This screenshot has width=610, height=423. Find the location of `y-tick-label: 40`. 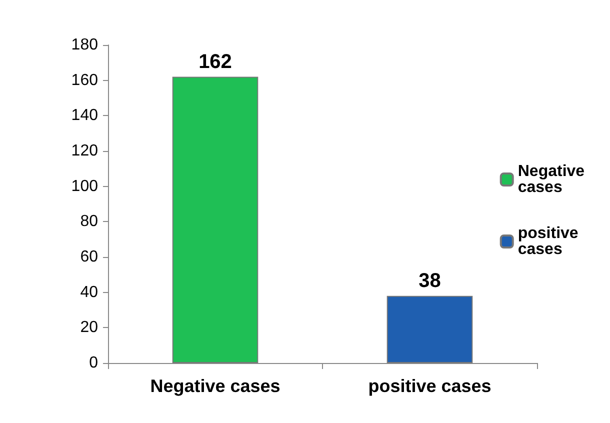

y-tick-label: 40 is located at coordinates (89, 292).